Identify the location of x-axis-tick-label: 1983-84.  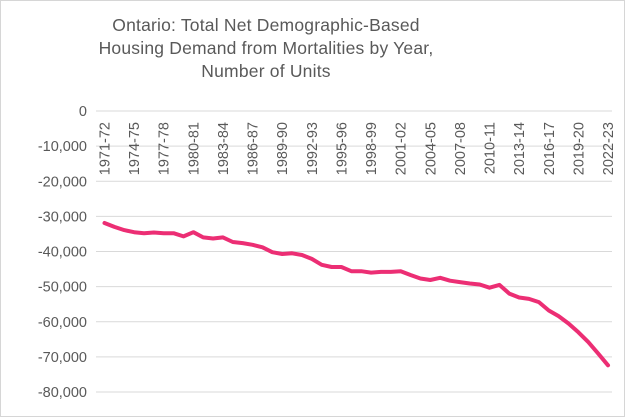
(224, 148).